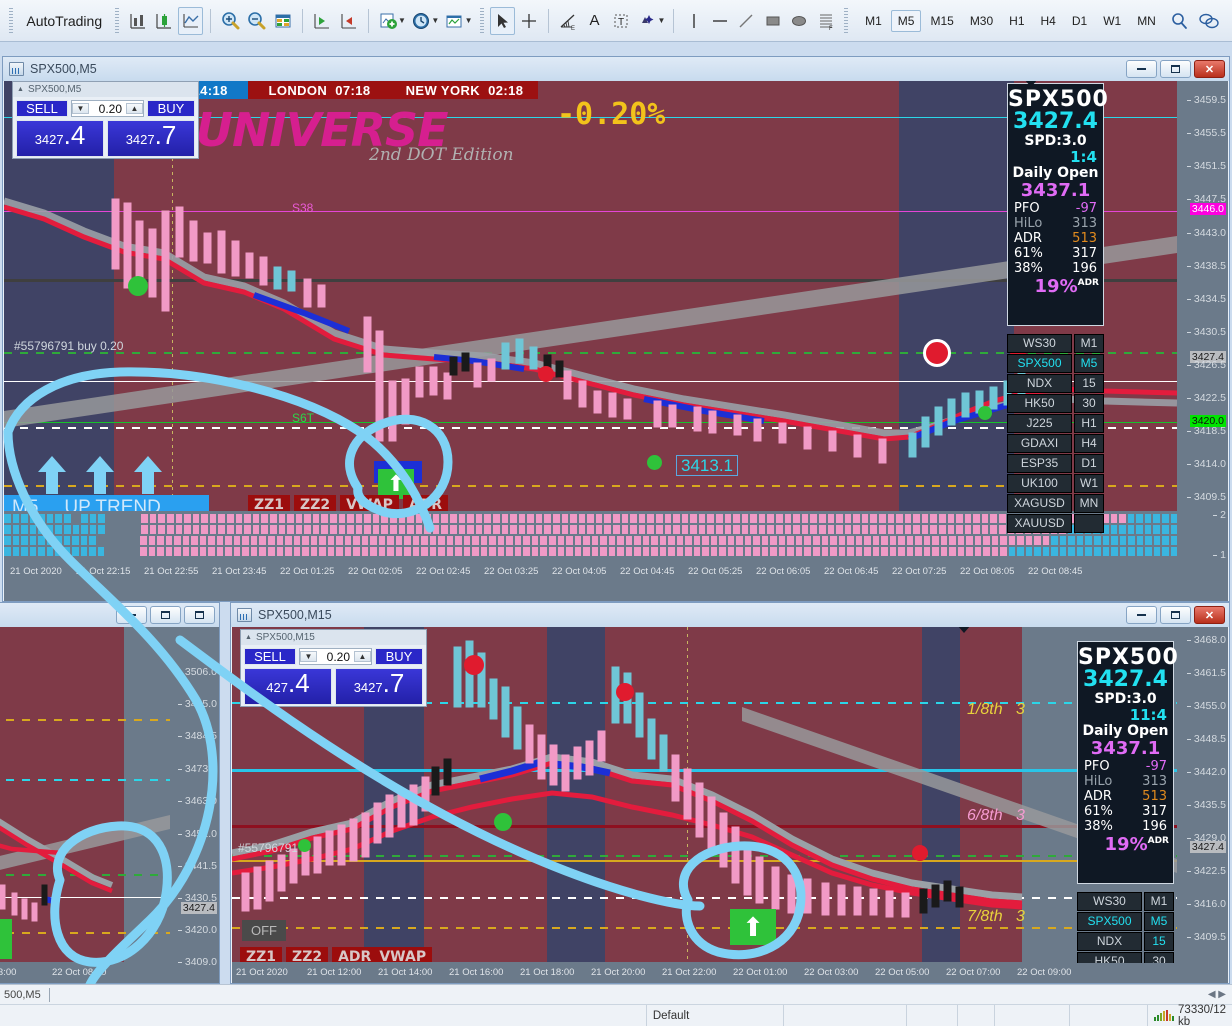 Image resolution: width=1232 pixels, height=1026 pixels. I want to click on symbol-row: HK50 30, so click(1055, 403).